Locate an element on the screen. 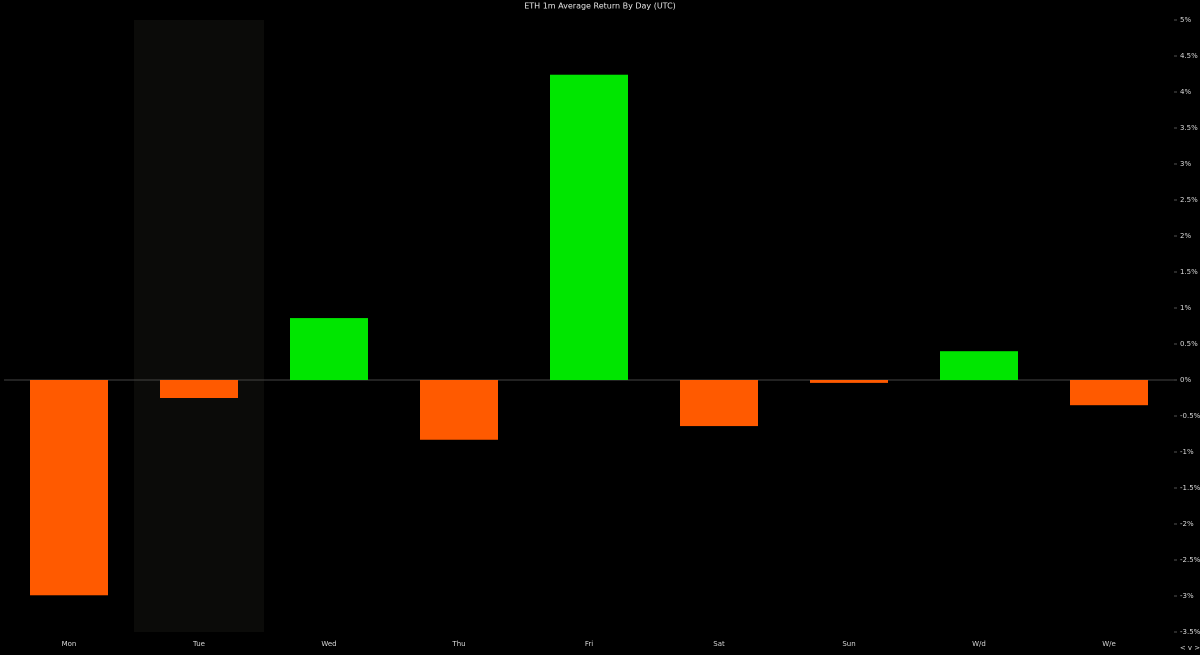  y-tick-label: 4.5% is located at coordinates (1189, 56).